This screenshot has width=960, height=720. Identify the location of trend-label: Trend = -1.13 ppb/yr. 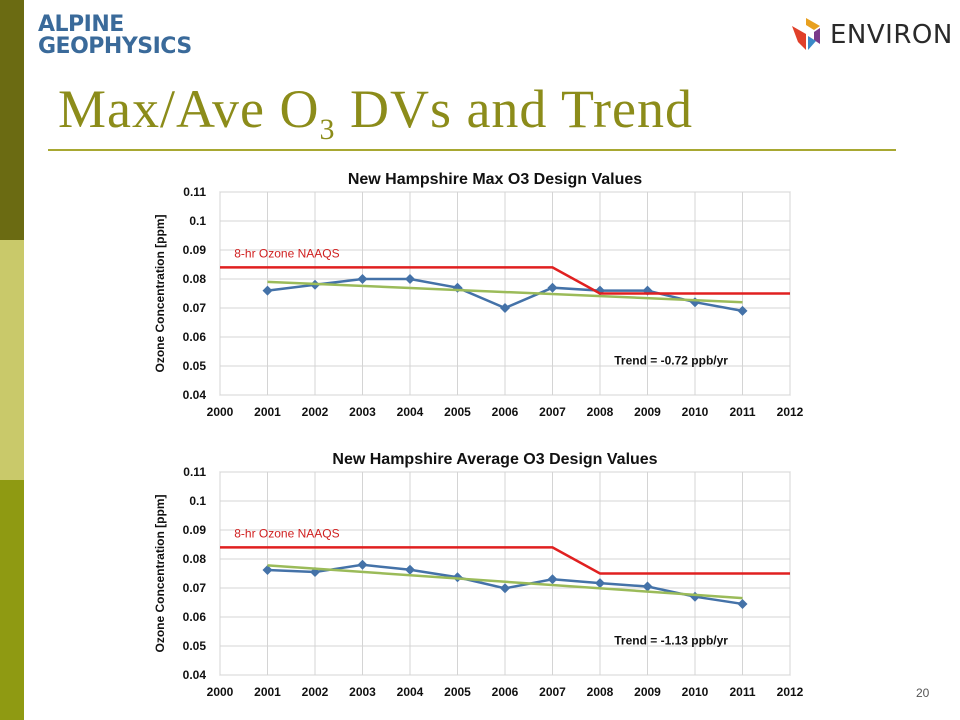
(671, 641).